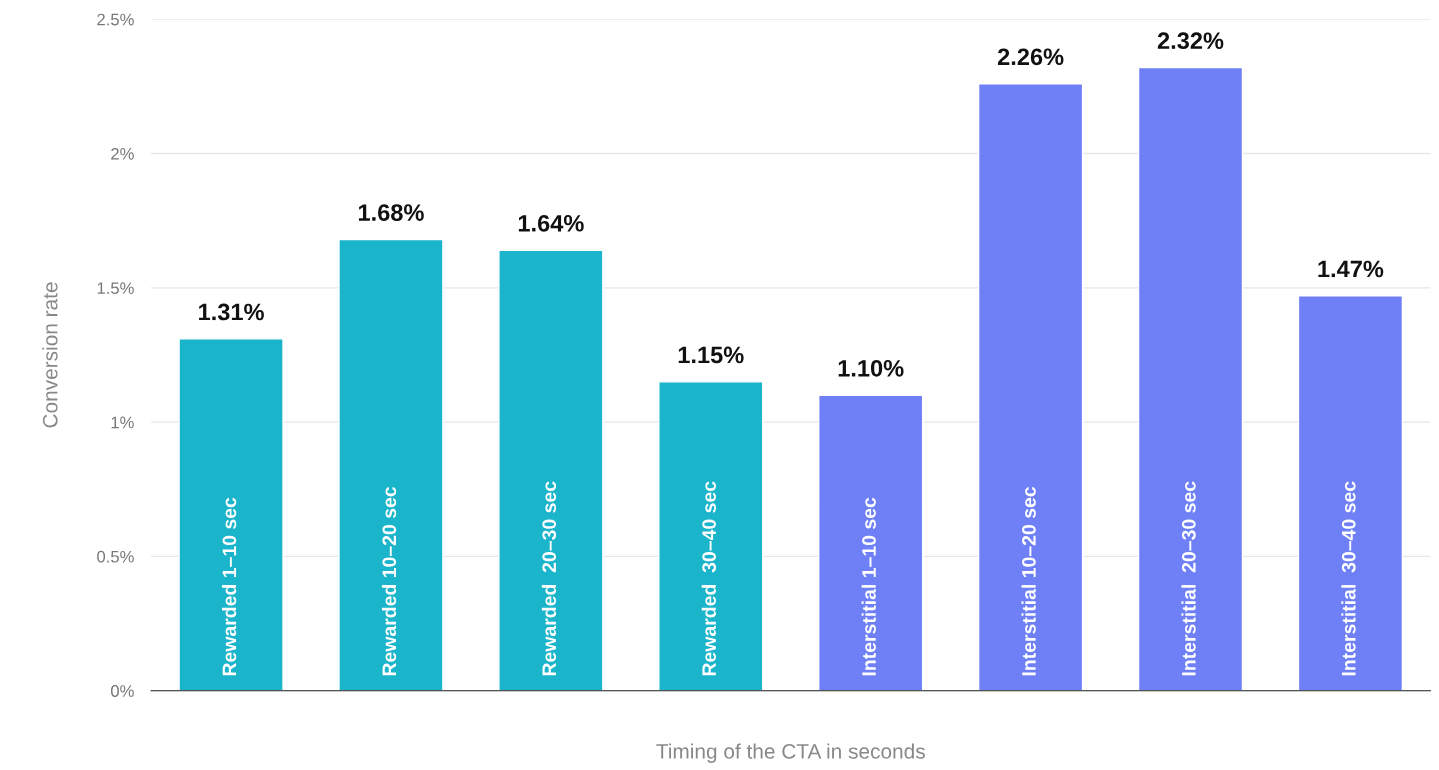 The image size is (1439, 770). What do you see at coordinates (868, 586) in the screenshot?
I see `x-tick-label: Interstitial 1–10 sec` at bounding box center [868, 586].